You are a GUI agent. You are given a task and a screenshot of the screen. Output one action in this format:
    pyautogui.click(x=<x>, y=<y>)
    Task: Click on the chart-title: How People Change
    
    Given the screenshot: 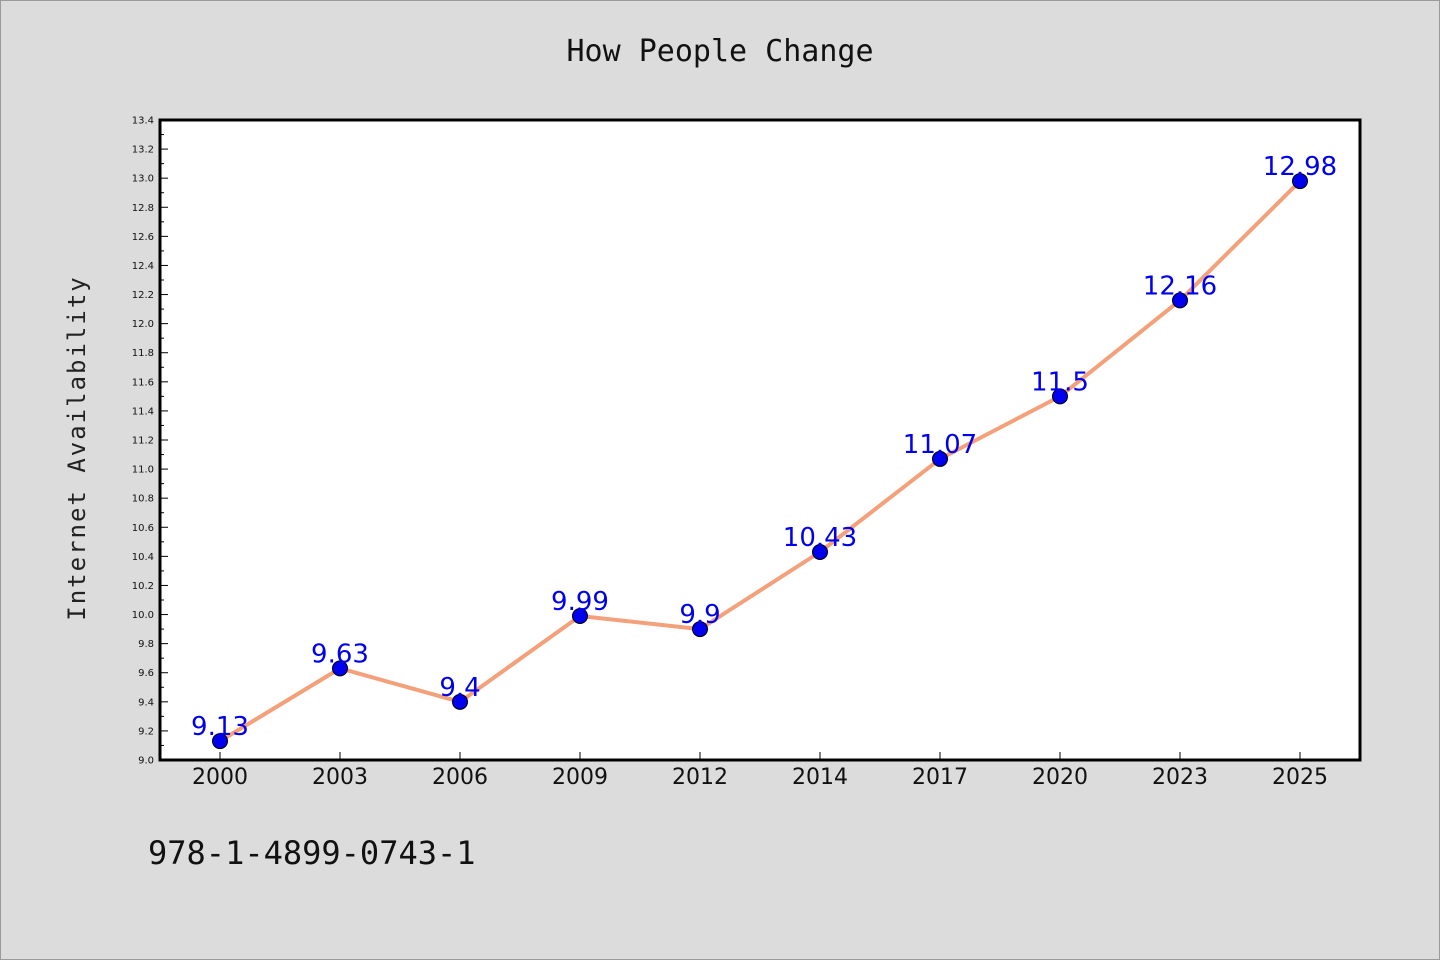 What is the action you would take?
    pyautogui.click(x=720, y=51)
    